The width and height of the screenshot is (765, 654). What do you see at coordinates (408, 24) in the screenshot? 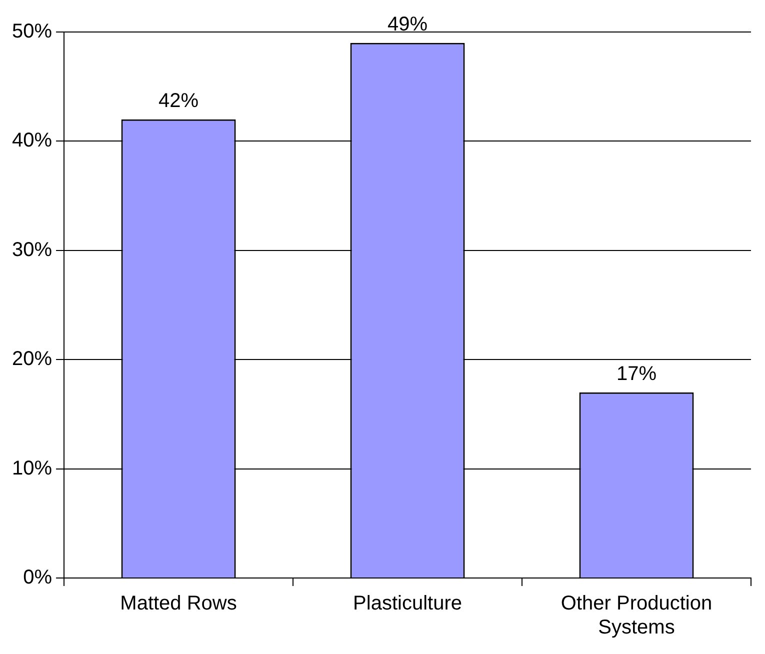
I see `data-label: 49%` at bounding box center [408, 24].